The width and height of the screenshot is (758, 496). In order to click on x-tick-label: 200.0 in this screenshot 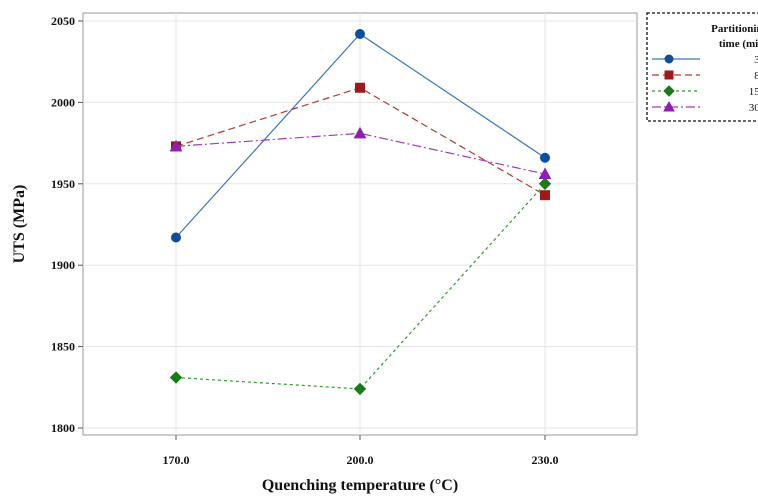, I will do `click(360, 460)`.